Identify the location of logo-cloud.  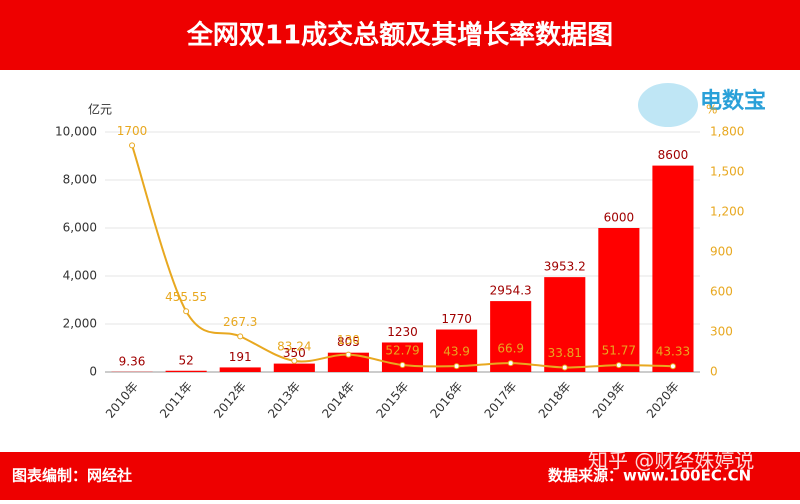
(668, 105).